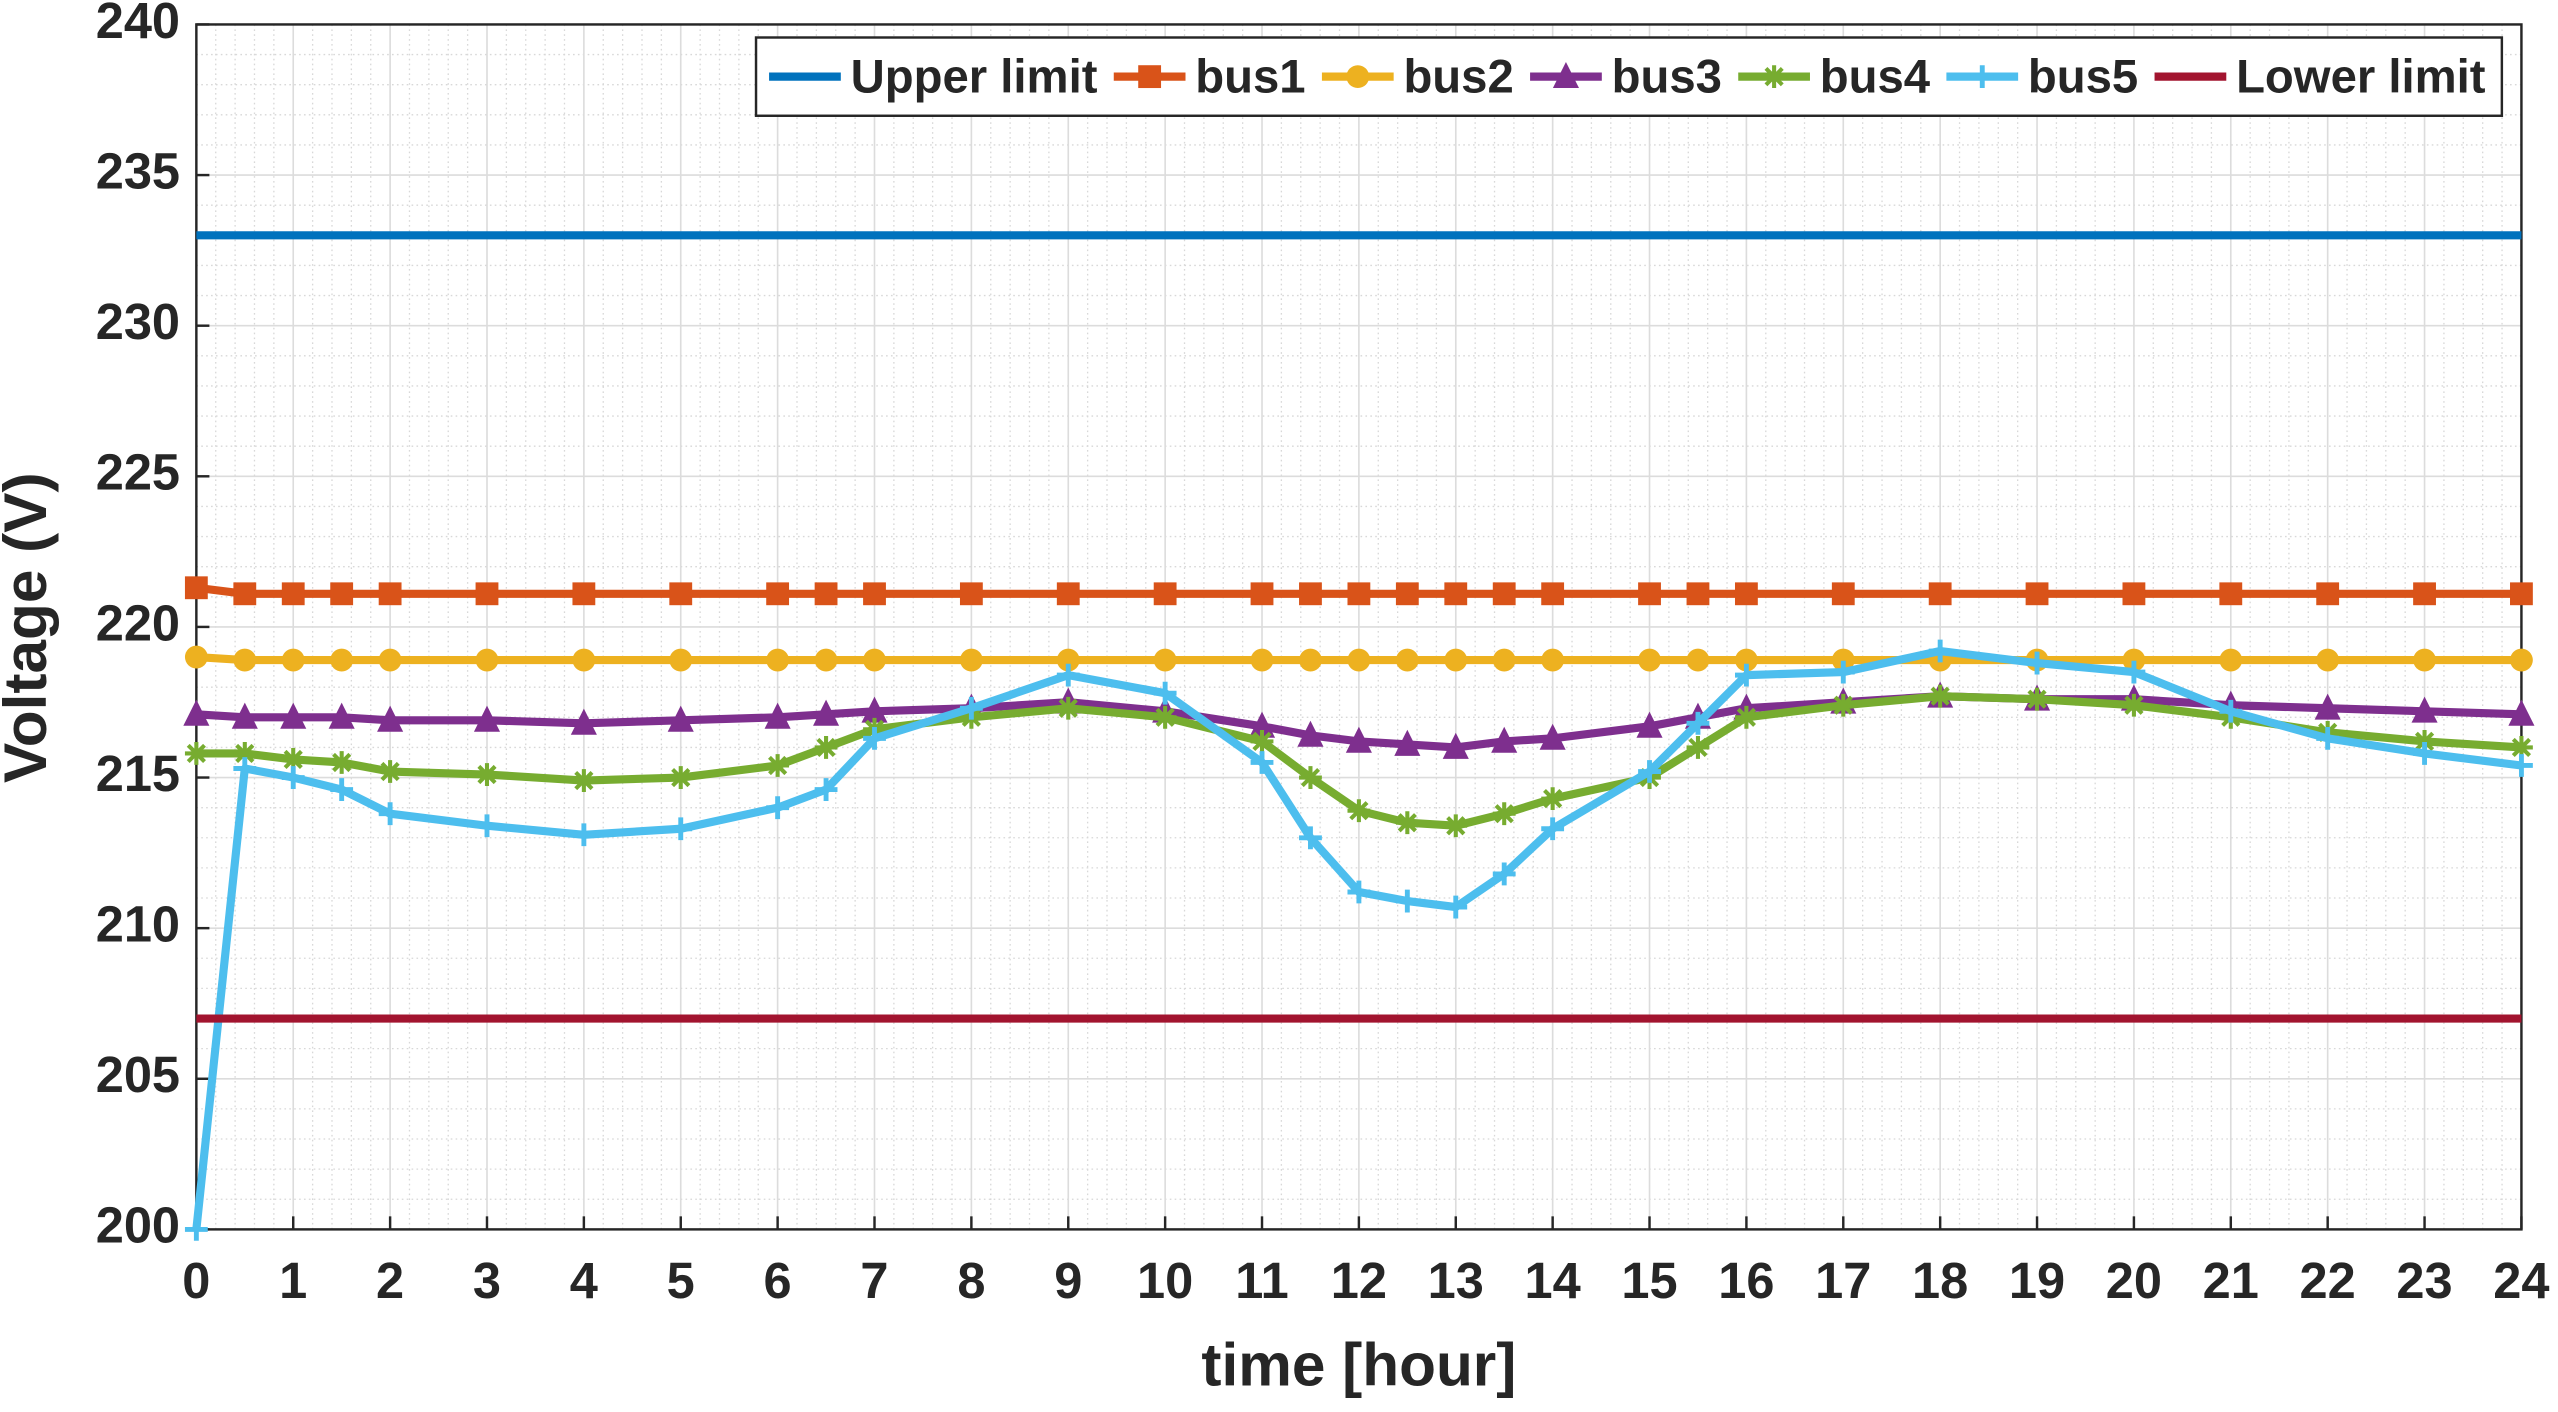  I want to click on y-tick-label: 215, so click(138, 773).